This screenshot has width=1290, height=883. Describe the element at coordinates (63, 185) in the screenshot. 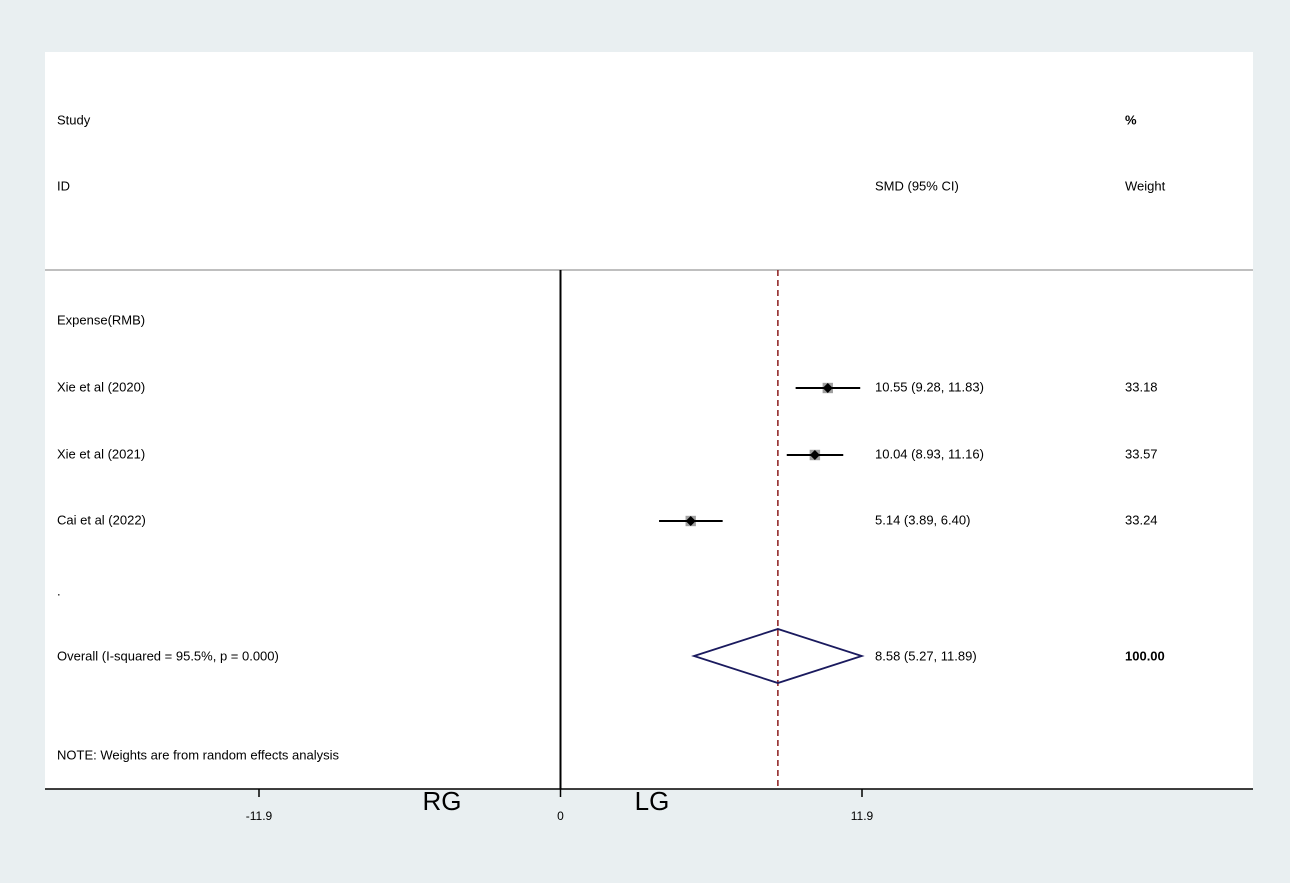

I see `header-id: ID` at that location.